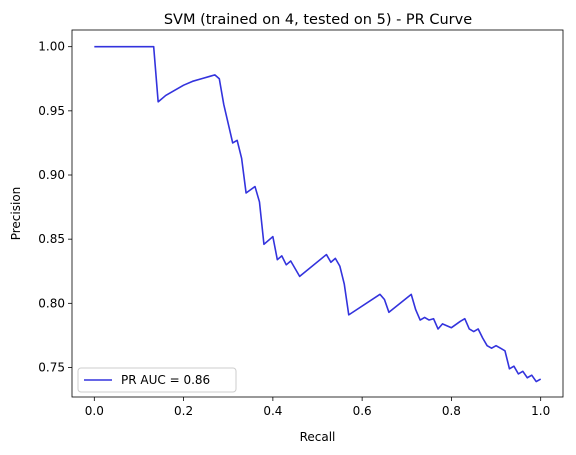 The width and height of the screenshot is (576, 455). Describe the element at coordinates (362, 411) in the screenshot. I see `x-tick-label: 0.6` at that location.